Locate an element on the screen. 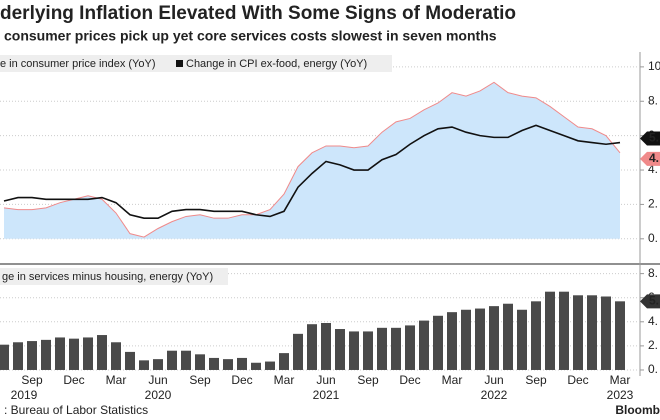 The width and height of the screenshot is (660, 420). x-year-label: 2022 is located at coordinates (494, 395).